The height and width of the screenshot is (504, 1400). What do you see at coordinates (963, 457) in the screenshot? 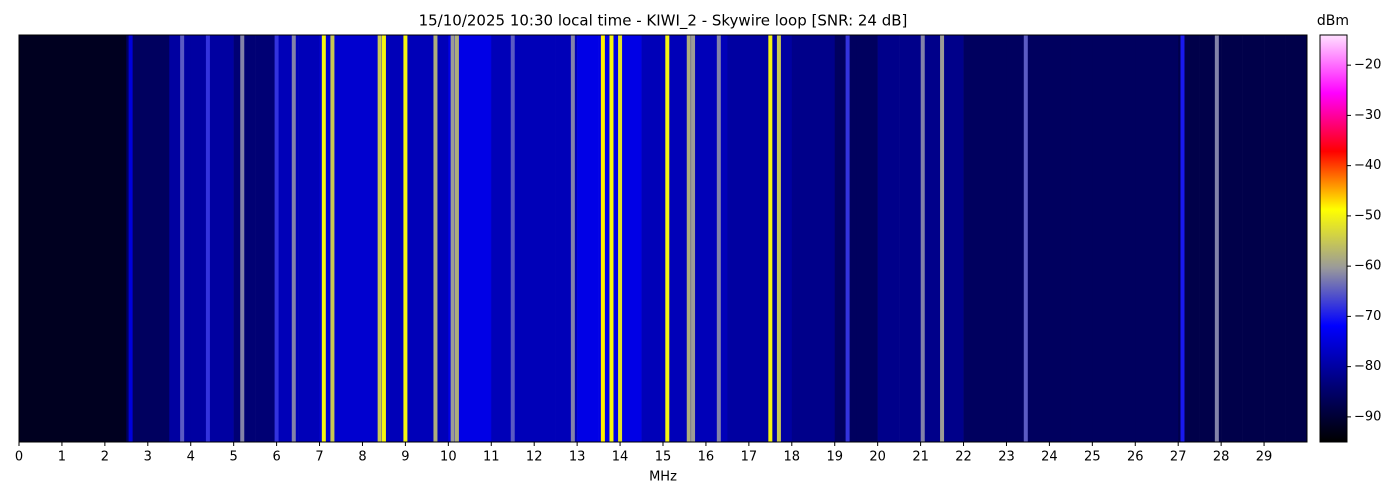
I see `x-tick-label: 22` at bounding box center [963, 457].